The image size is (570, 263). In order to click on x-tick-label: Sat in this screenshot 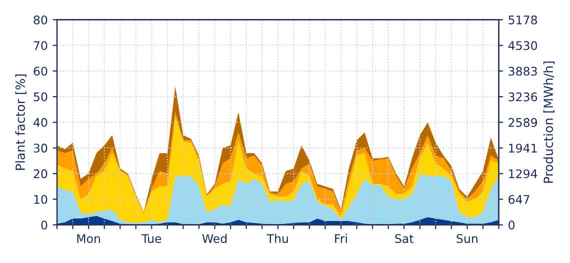, I will do `click(404, 239)`.